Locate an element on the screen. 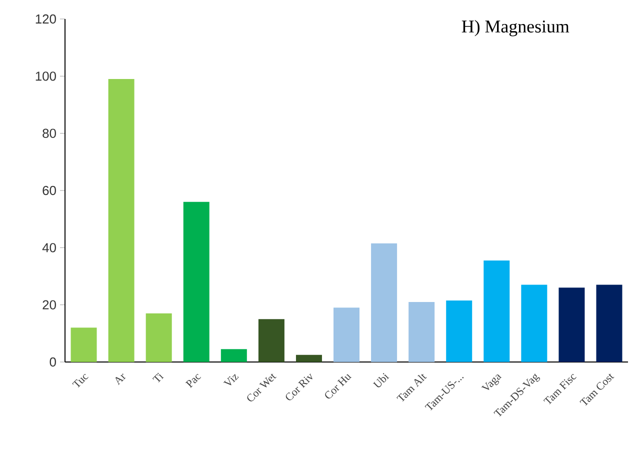 This screenshot has width=633, height=460. x-tick-label: Ar is located at coordinates (121, 380).